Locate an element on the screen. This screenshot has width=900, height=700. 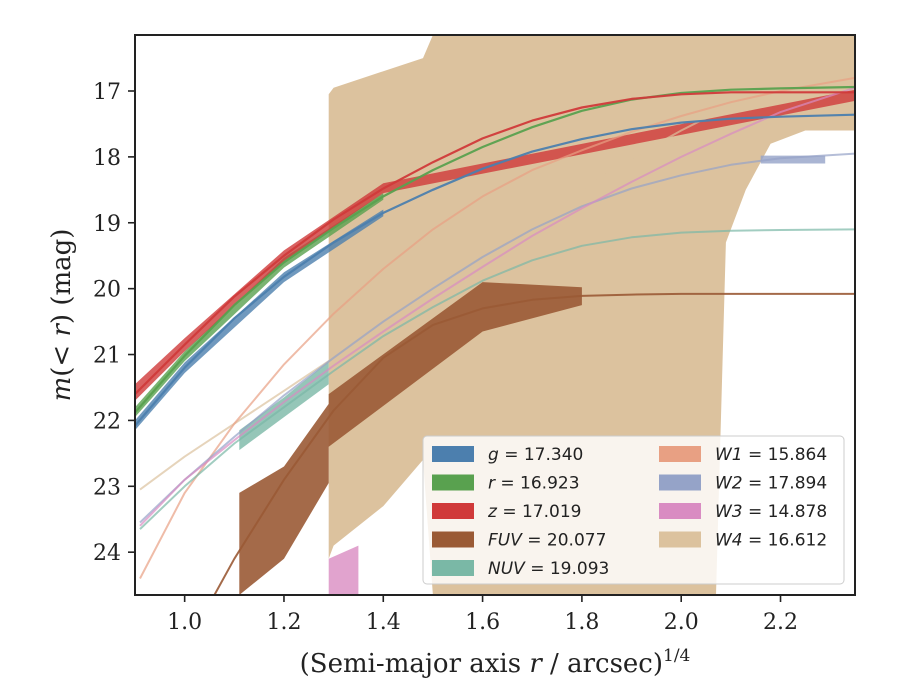
legend-swatch-r is located at coordinates (453, 482).